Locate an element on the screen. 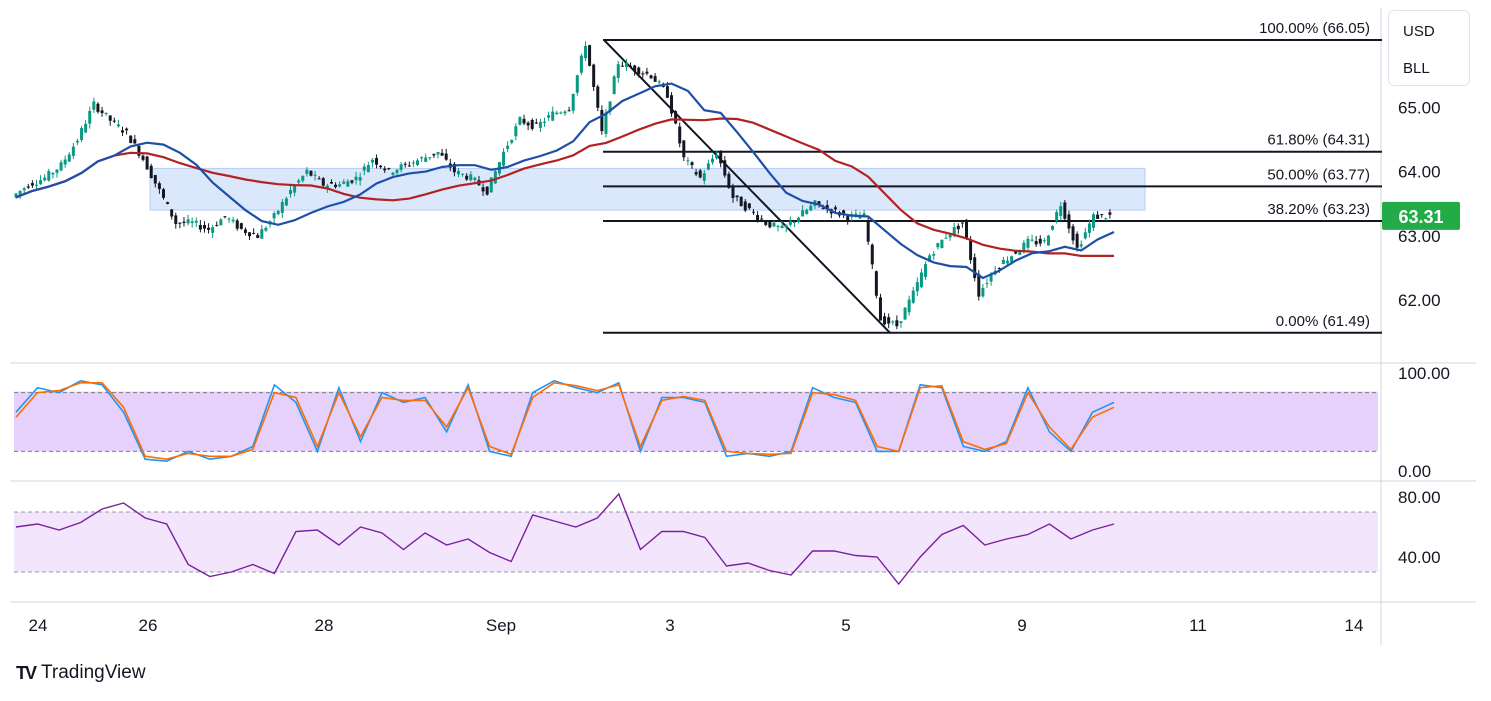 The width and height of the screenshot is (1491, 701). date-tick-label: 28 is located at coordinates (324, 625).